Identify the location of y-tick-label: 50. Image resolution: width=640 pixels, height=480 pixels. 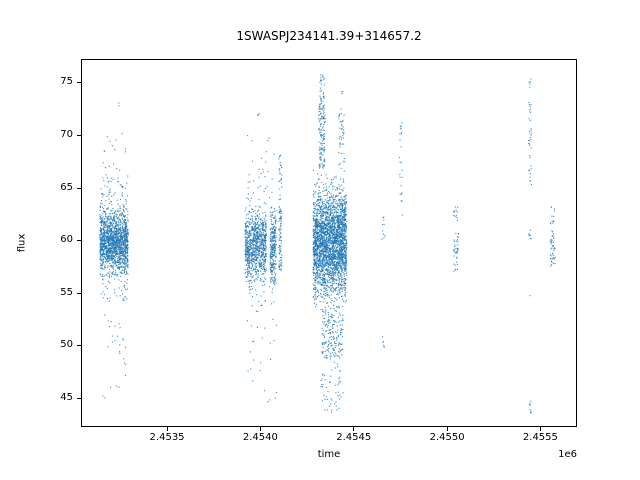
(66, 345).